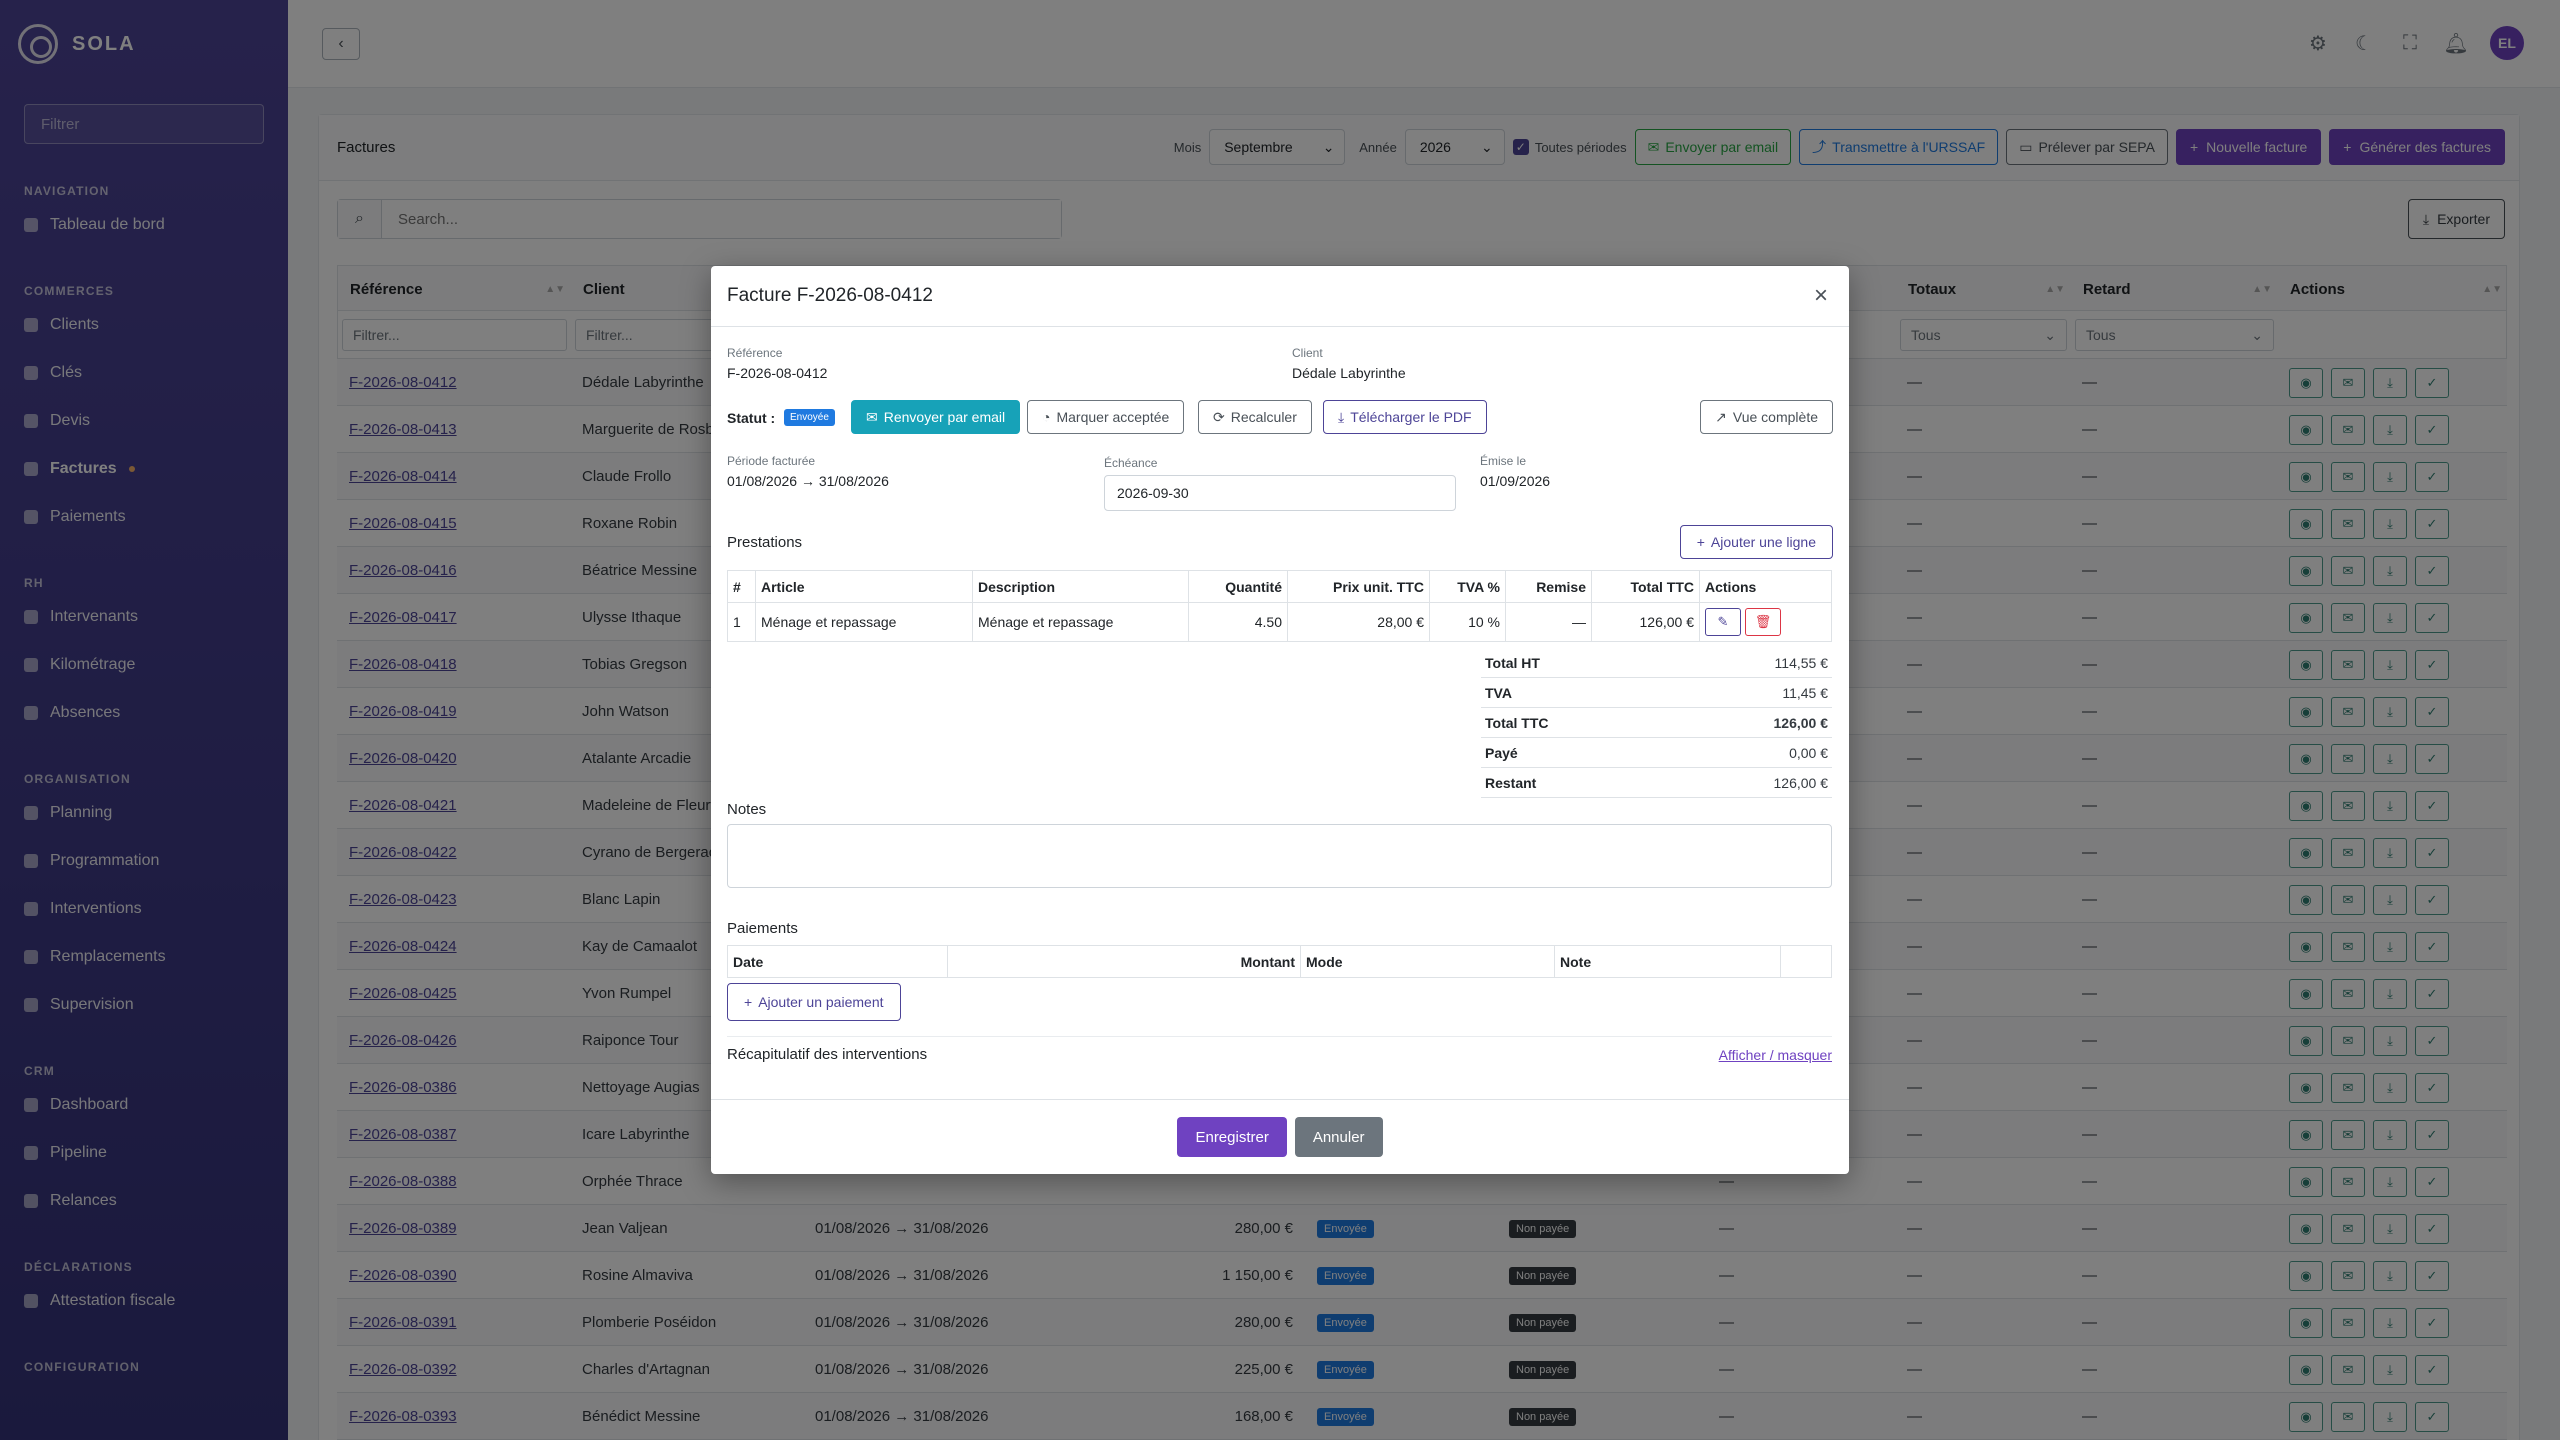 This screenshot has height=1440, width=2560. Describe the element at coordinates (755, 353) in the screenshot. I see `reference-label: Référence` at that location.